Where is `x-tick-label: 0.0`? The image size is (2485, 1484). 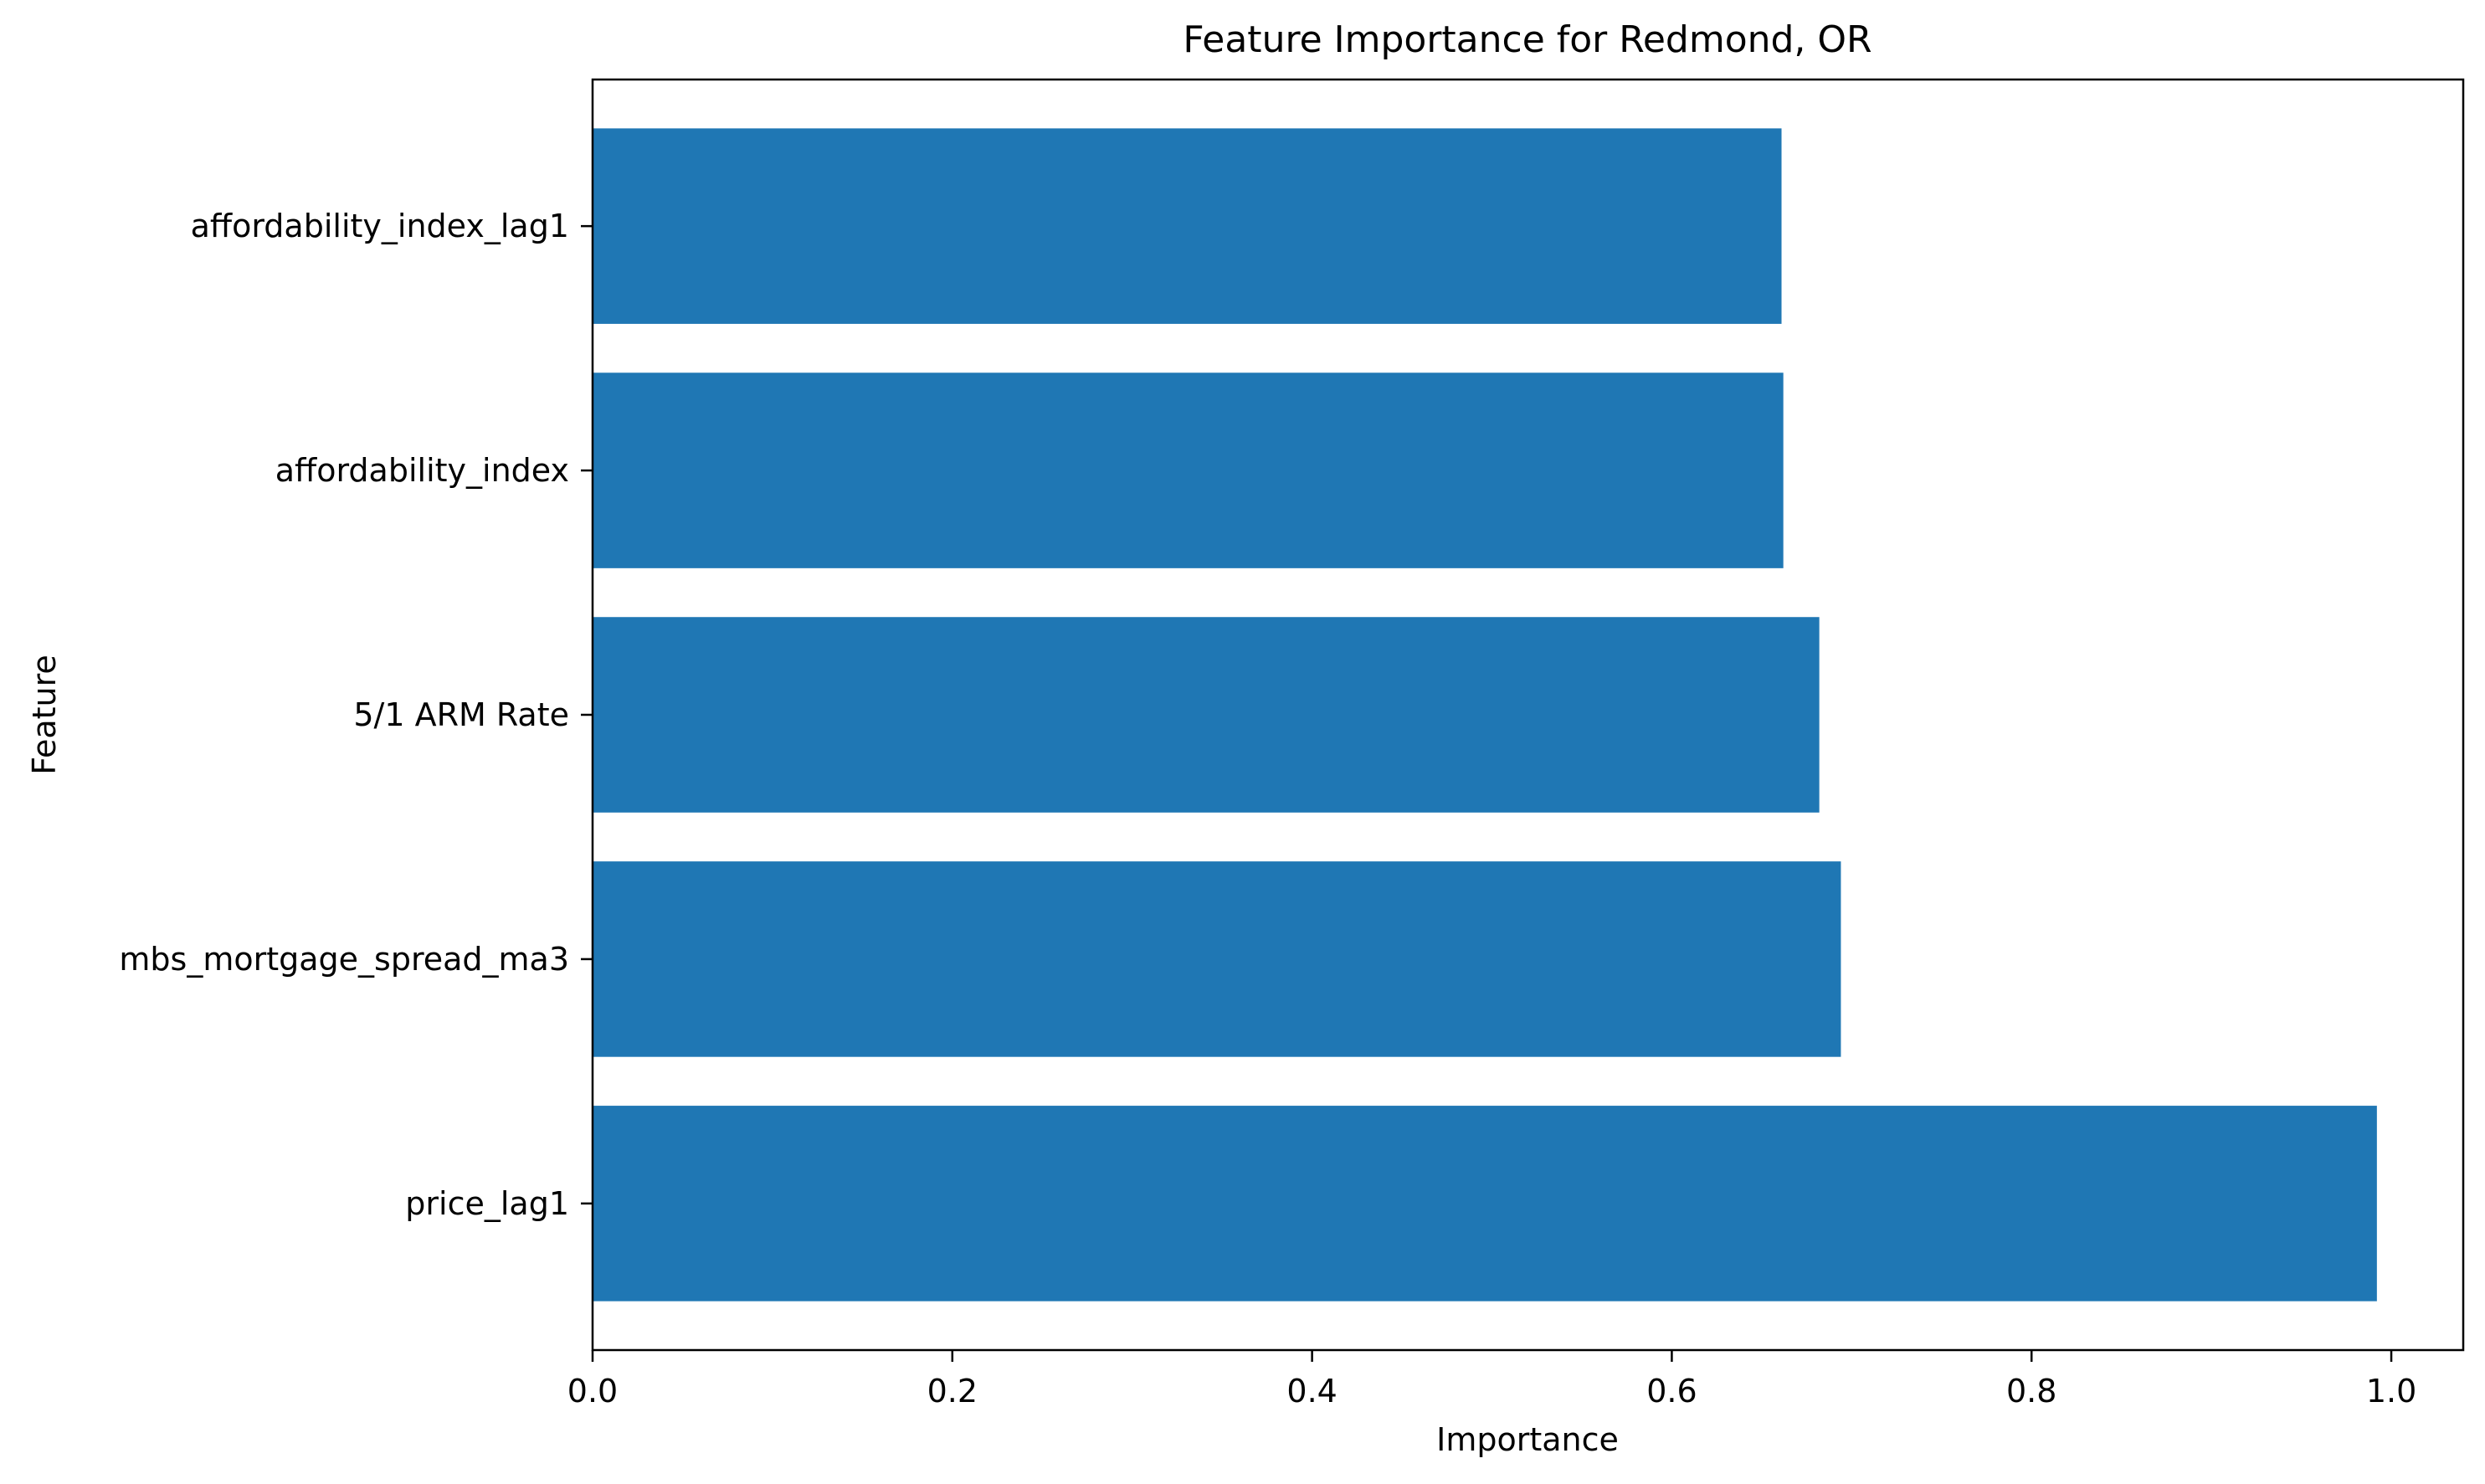 x-tick-label: 0.0 is located at coordinates (592, 1392).